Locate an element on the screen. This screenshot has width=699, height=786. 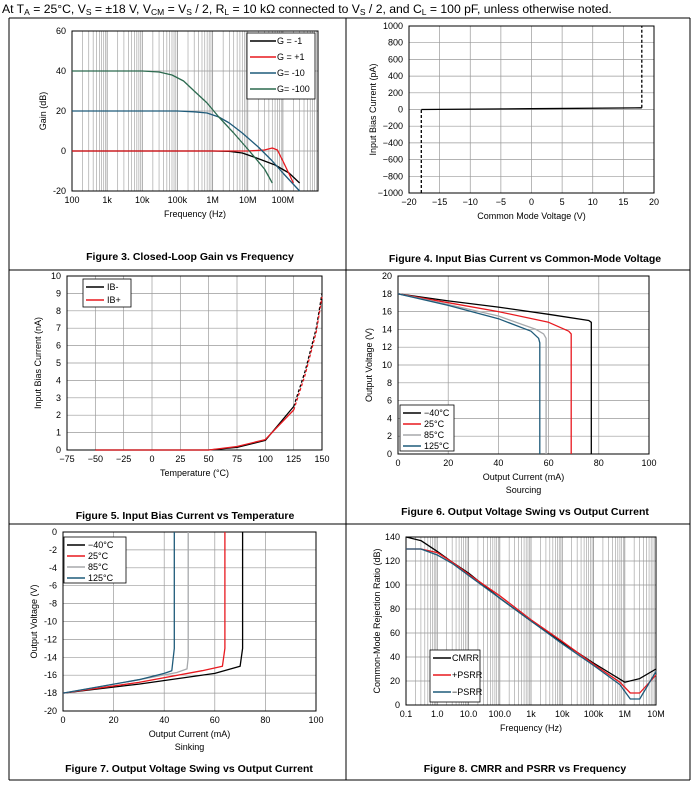
fig7-ytick-label: -10 is located at coordinates (50, 622).